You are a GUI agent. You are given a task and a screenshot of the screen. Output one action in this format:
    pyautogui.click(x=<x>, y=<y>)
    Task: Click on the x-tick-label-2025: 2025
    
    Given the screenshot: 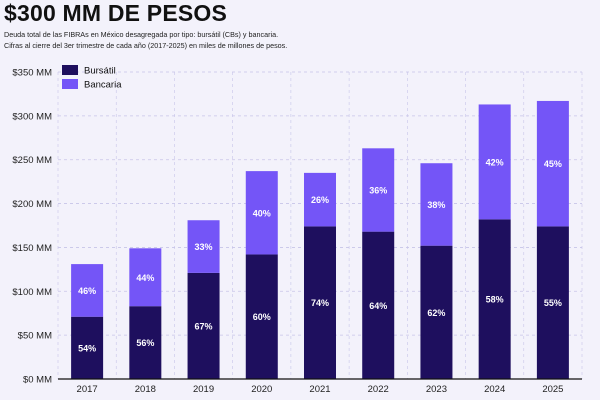 What is the action you would take?
    pyautogui.click(x=552, y=389)
    